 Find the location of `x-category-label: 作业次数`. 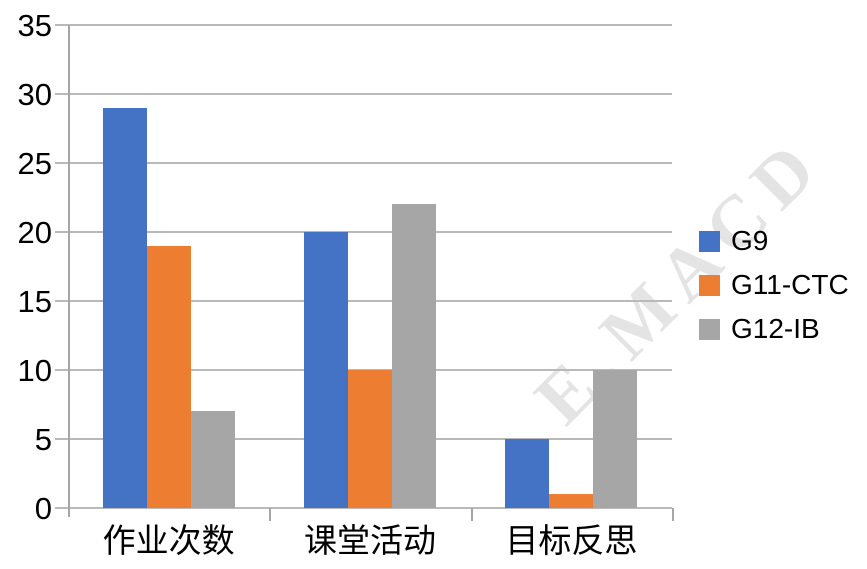

x-category-label: 作业次数 is located at coordinates (168, 540).